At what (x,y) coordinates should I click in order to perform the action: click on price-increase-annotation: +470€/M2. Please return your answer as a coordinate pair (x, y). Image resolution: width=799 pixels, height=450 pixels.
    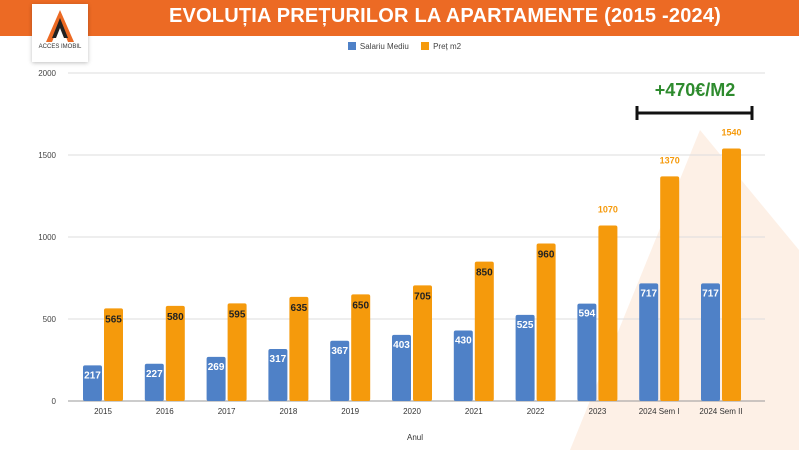
    Looking at the image, I should click on (695, 90).